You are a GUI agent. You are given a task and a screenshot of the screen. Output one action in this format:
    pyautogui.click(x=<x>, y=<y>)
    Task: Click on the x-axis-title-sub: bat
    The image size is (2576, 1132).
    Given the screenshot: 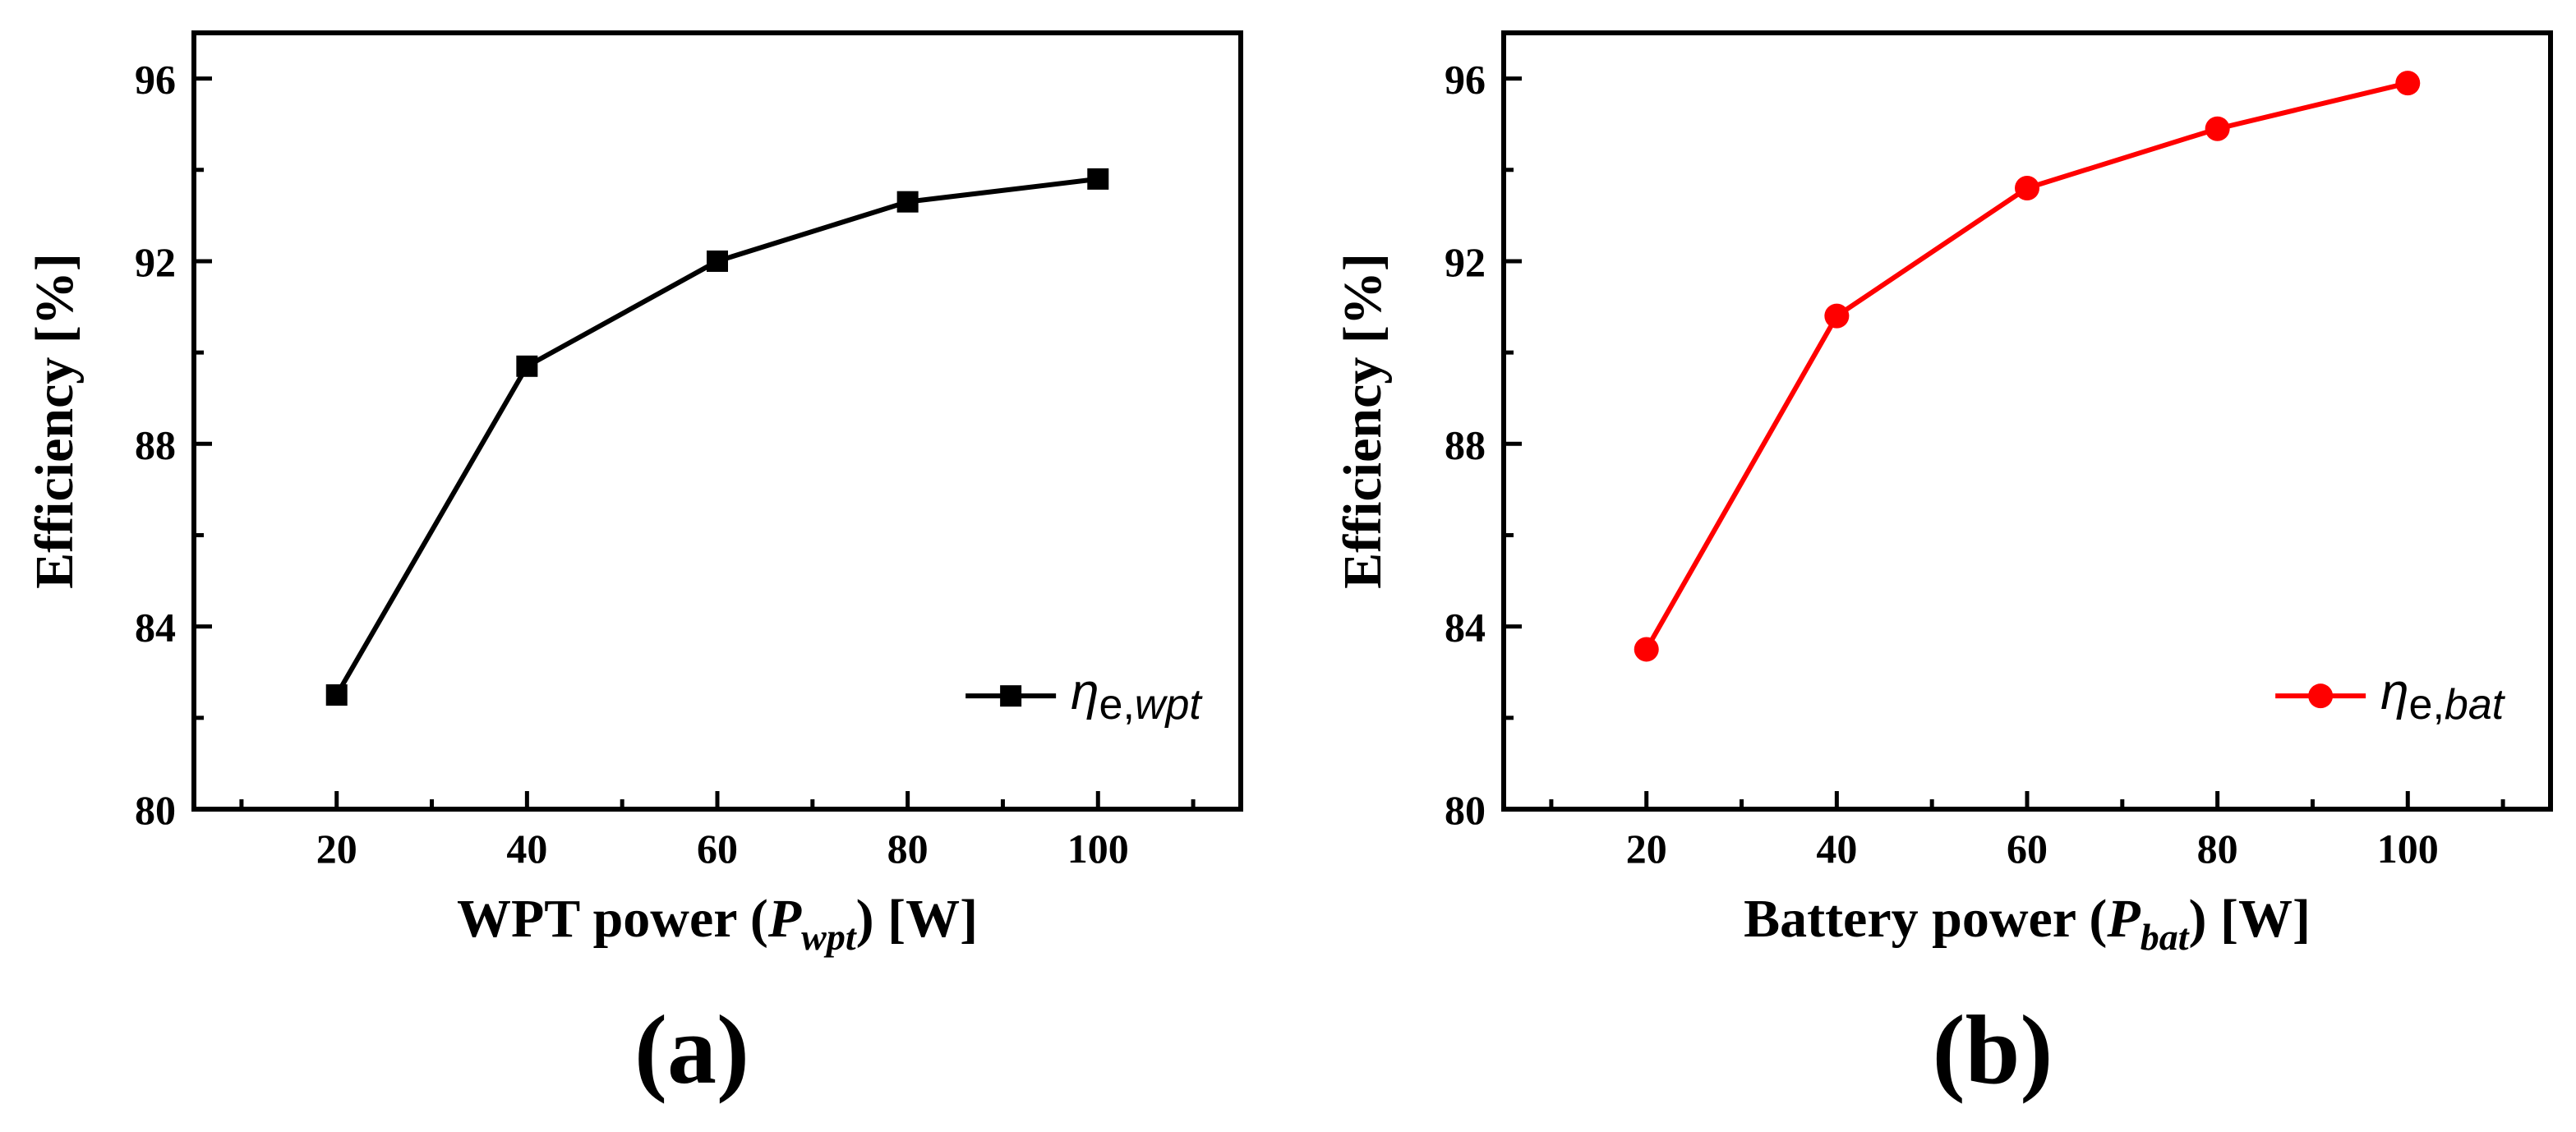 What is the action you would take?
    pyautogui.click(x=2165, y=937)
    